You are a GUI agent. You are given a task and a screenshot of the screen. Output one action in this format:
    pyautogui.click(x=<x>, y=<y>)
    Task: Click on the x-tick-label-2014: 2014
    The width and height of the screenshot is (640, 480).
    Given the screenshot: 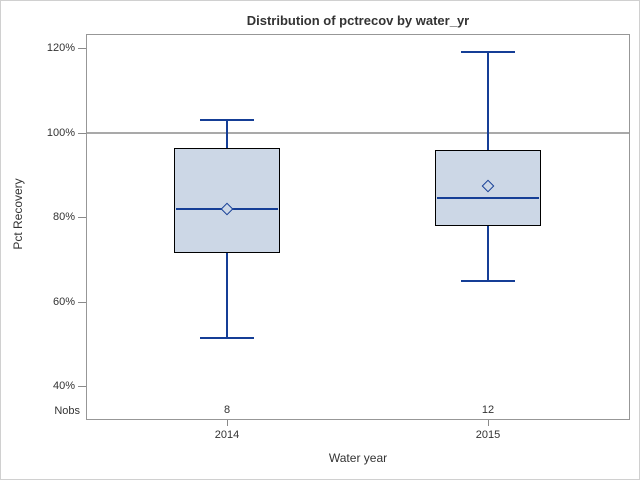 What is the action you would take?
    pyautogui.click(x=227, y=435)
    